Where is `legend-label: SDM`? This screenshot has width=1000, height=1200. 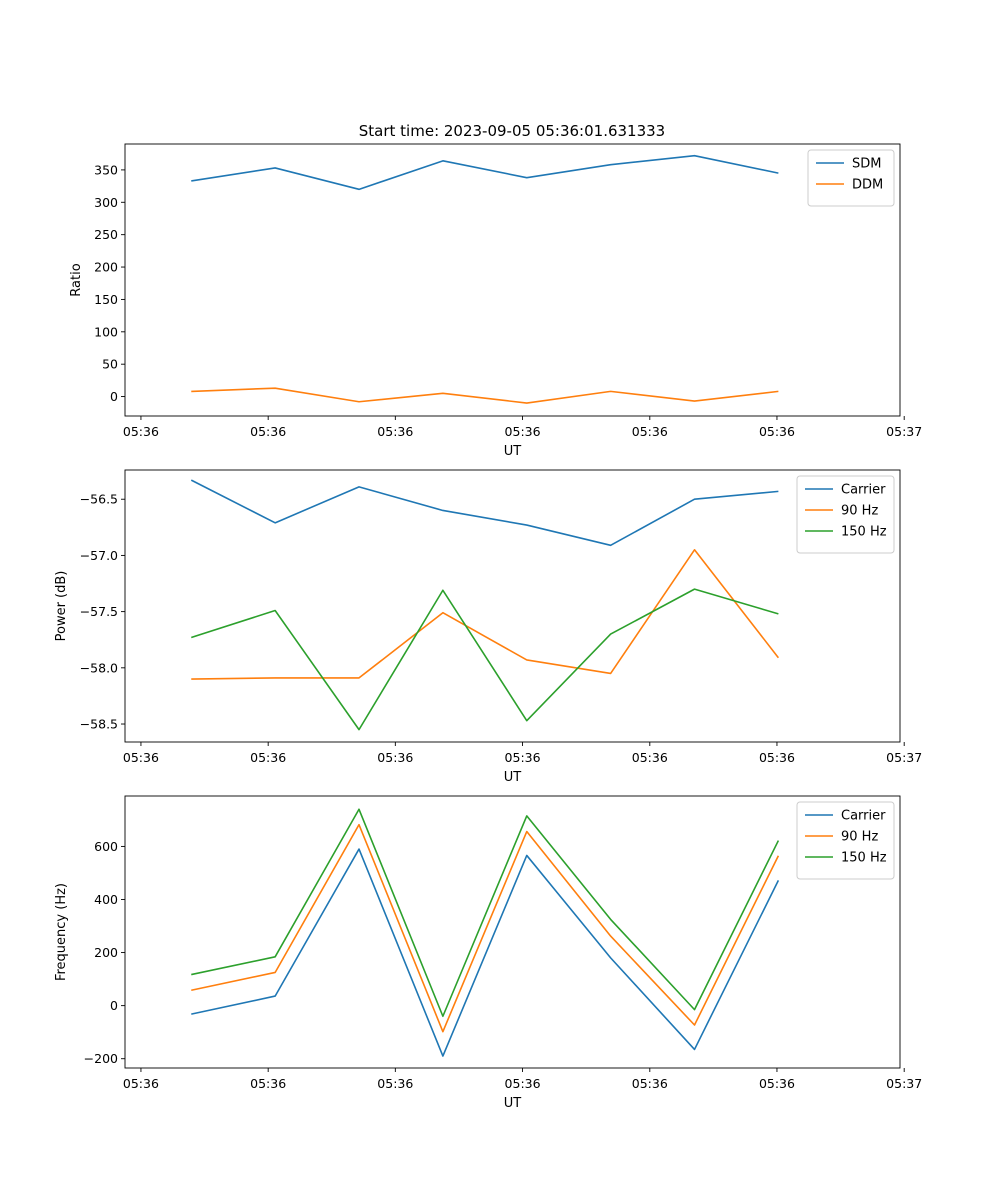 legend-label: SDM is located at coordinates (866, 164).